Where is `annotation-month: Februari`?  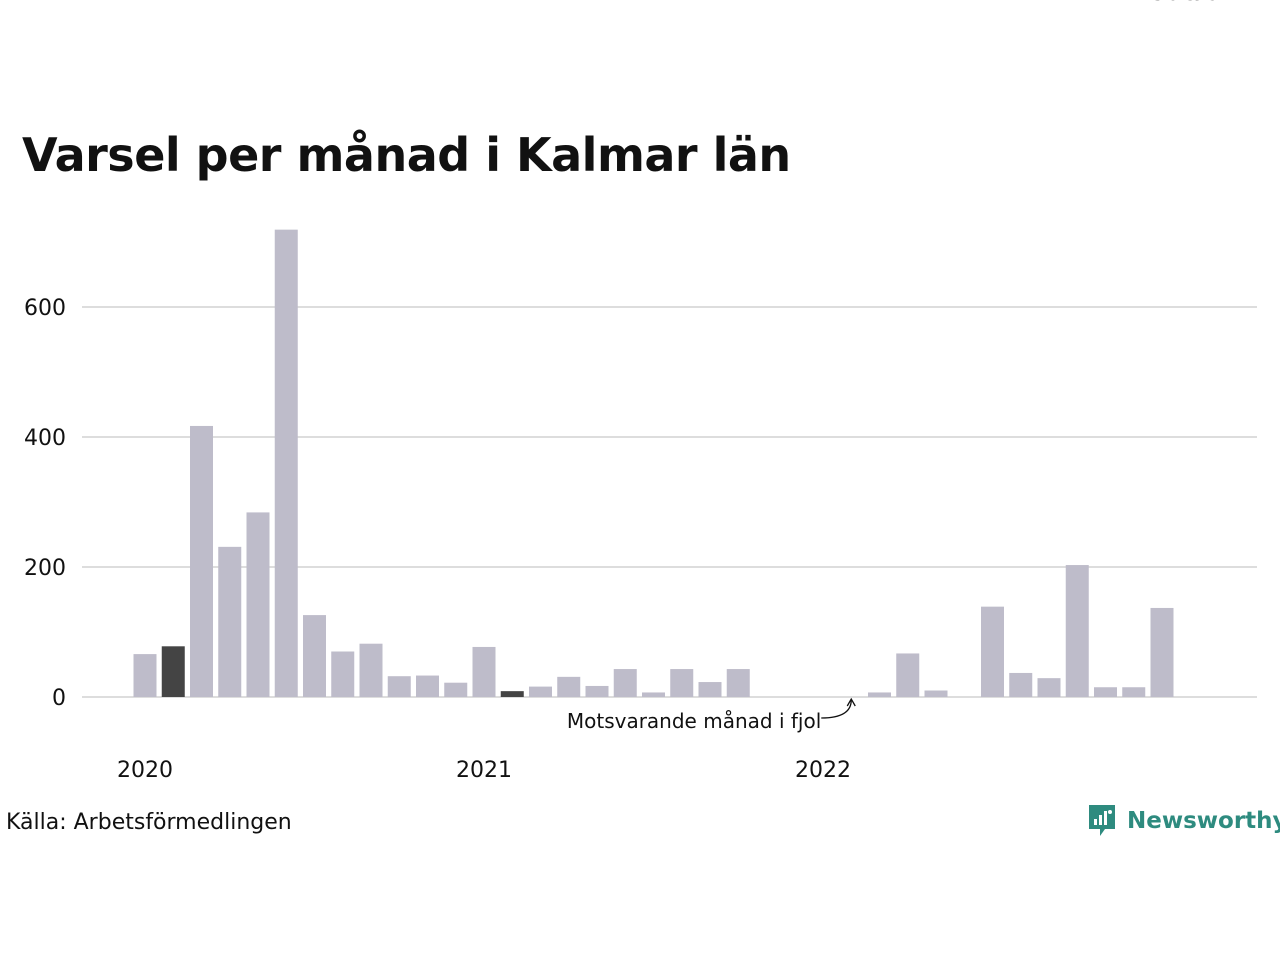
annotation-month: Februari is located at coordinates (1187, 3).